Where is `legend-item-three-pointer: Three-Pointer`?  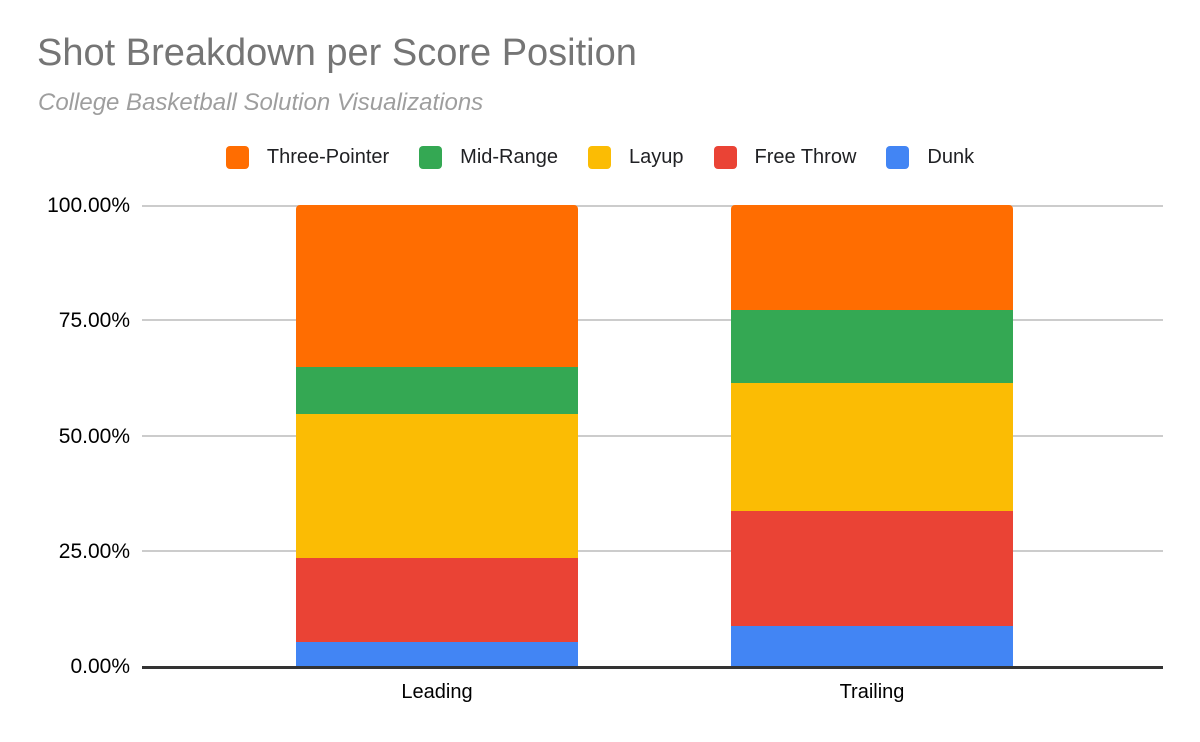
legend-item-three-pointer: Three-Pointer is located at coordinates (307, 157).